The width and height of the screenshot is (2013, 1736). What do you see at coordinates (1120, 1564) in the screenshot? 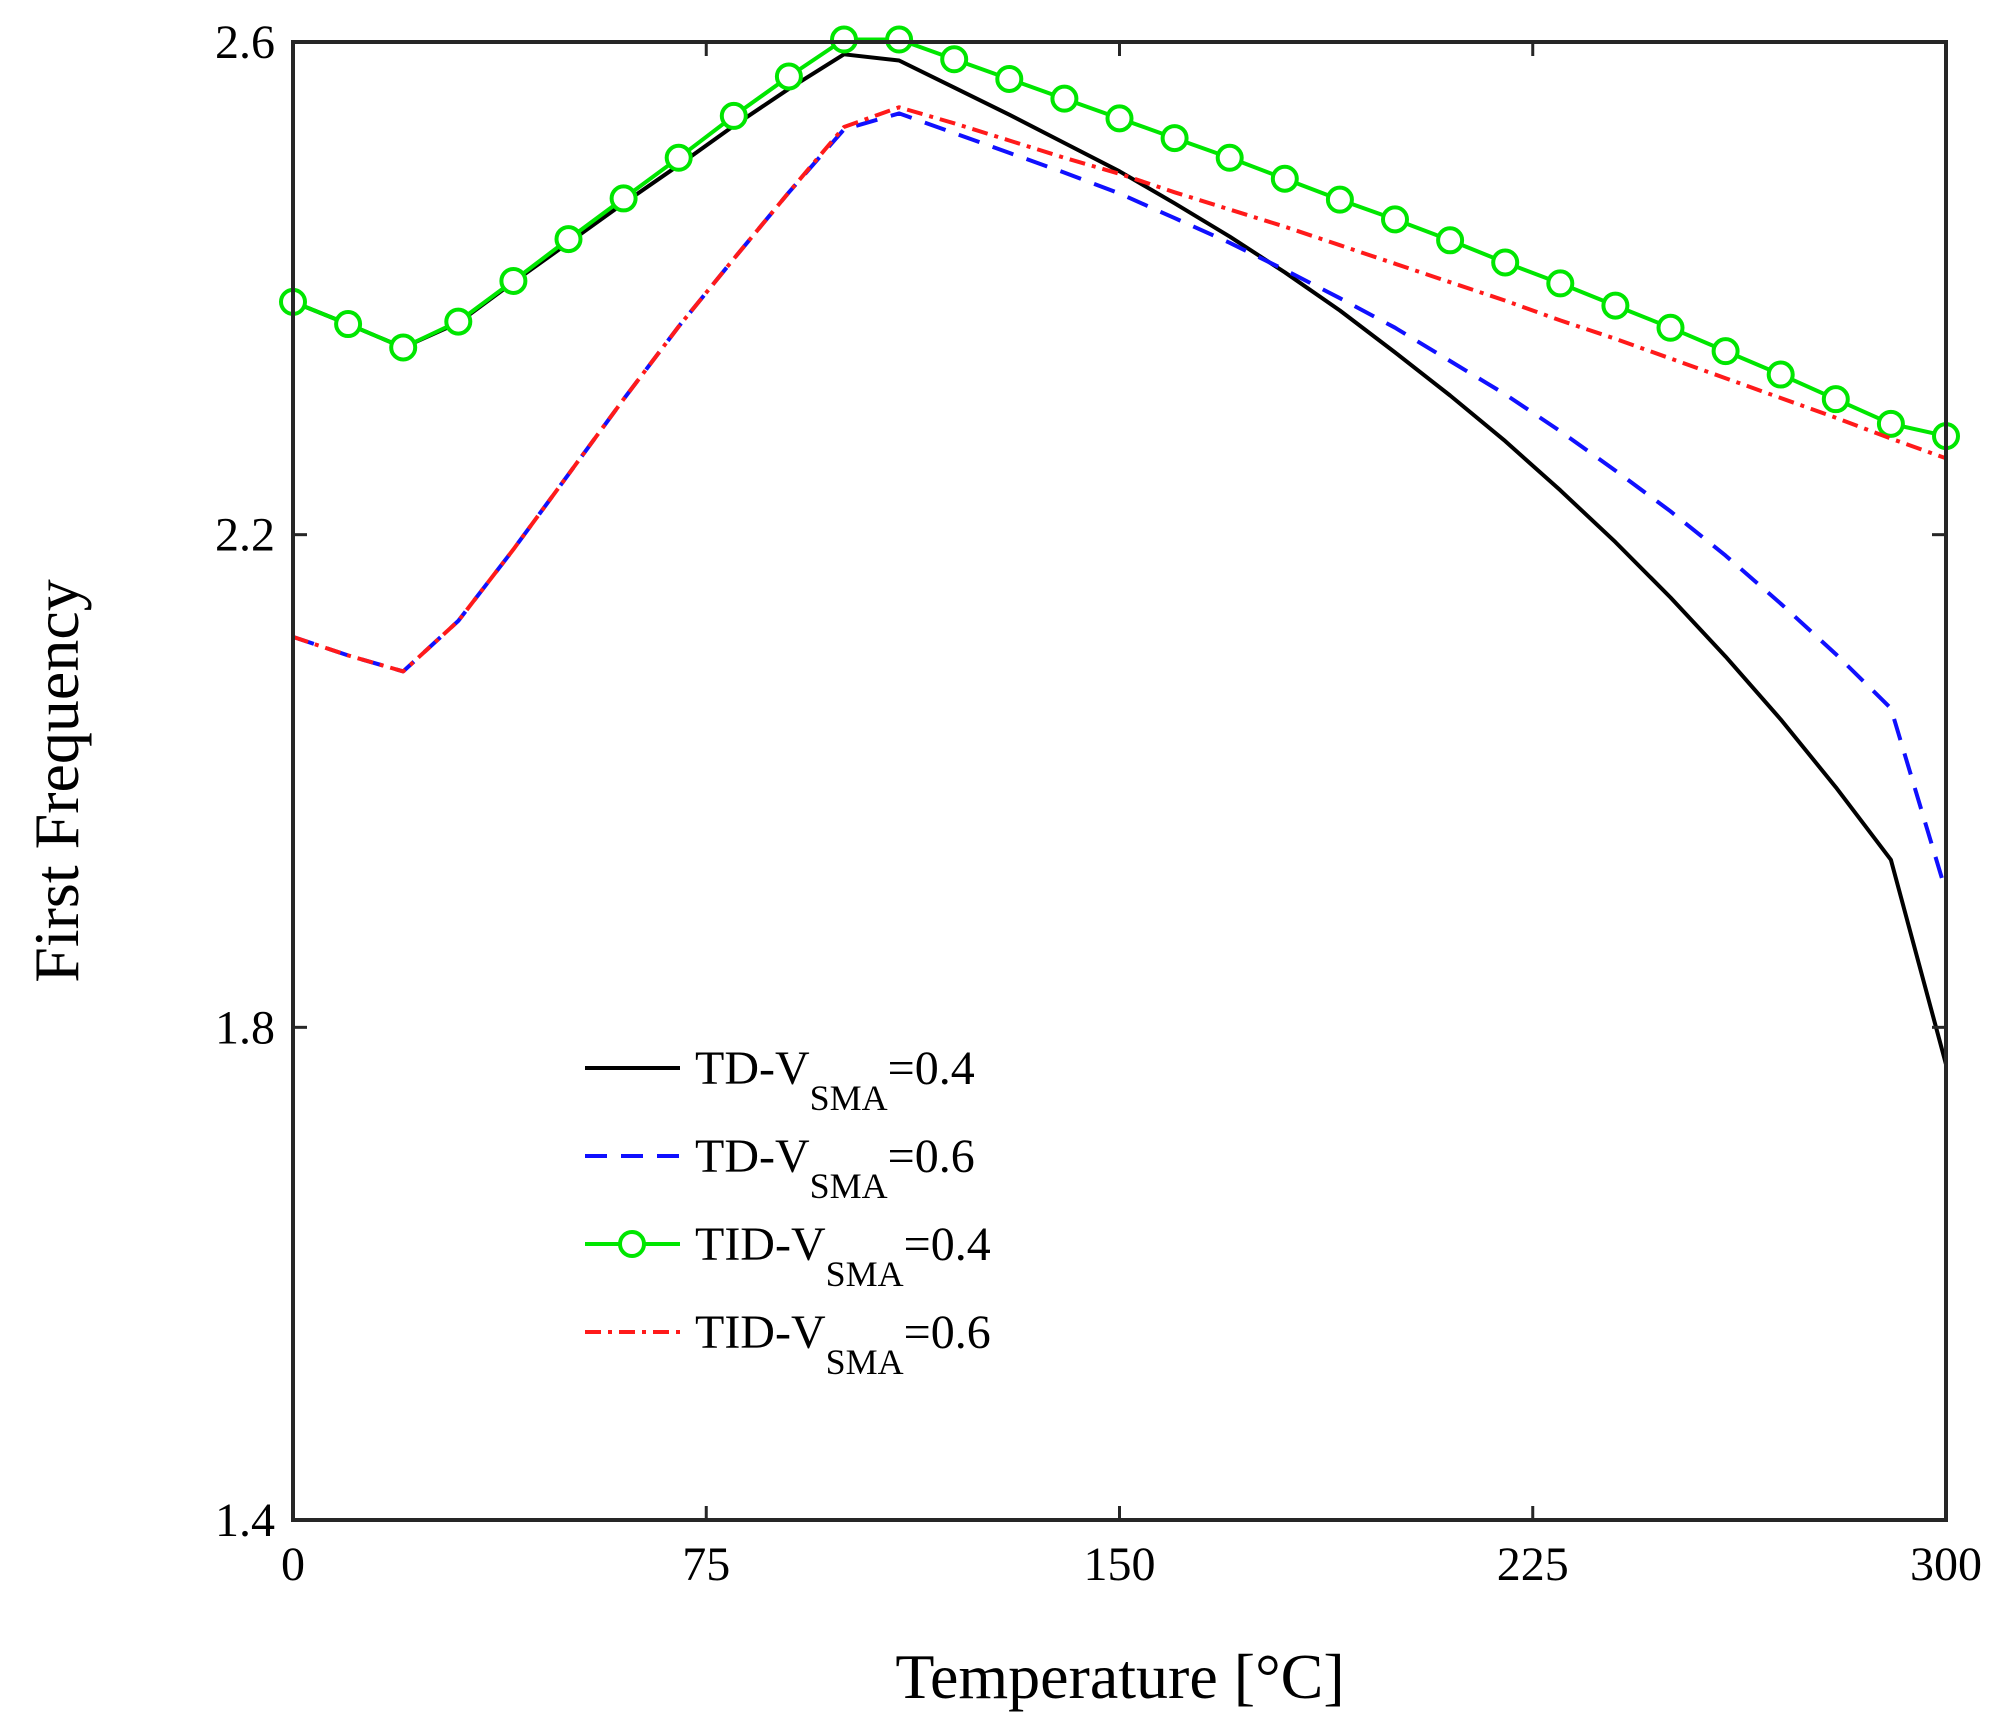
I see `x-tick-label: 150` at bounding box center [1120, 1564].